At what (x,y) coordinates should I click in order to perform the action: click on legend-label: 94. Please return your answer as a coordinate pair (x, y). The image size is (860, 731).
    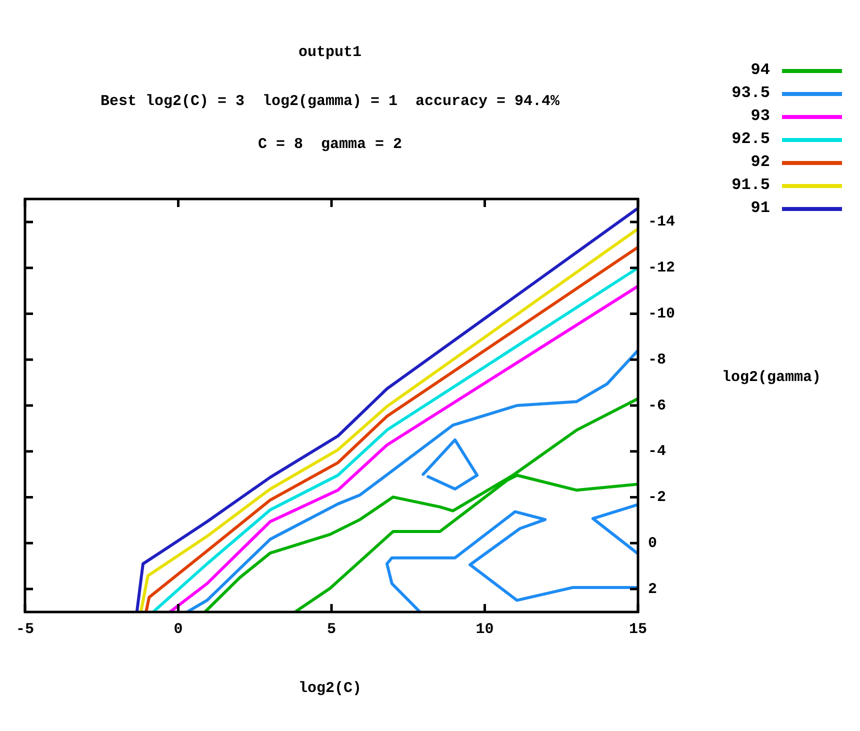
    Looking at the image, I should click on (760, 70).